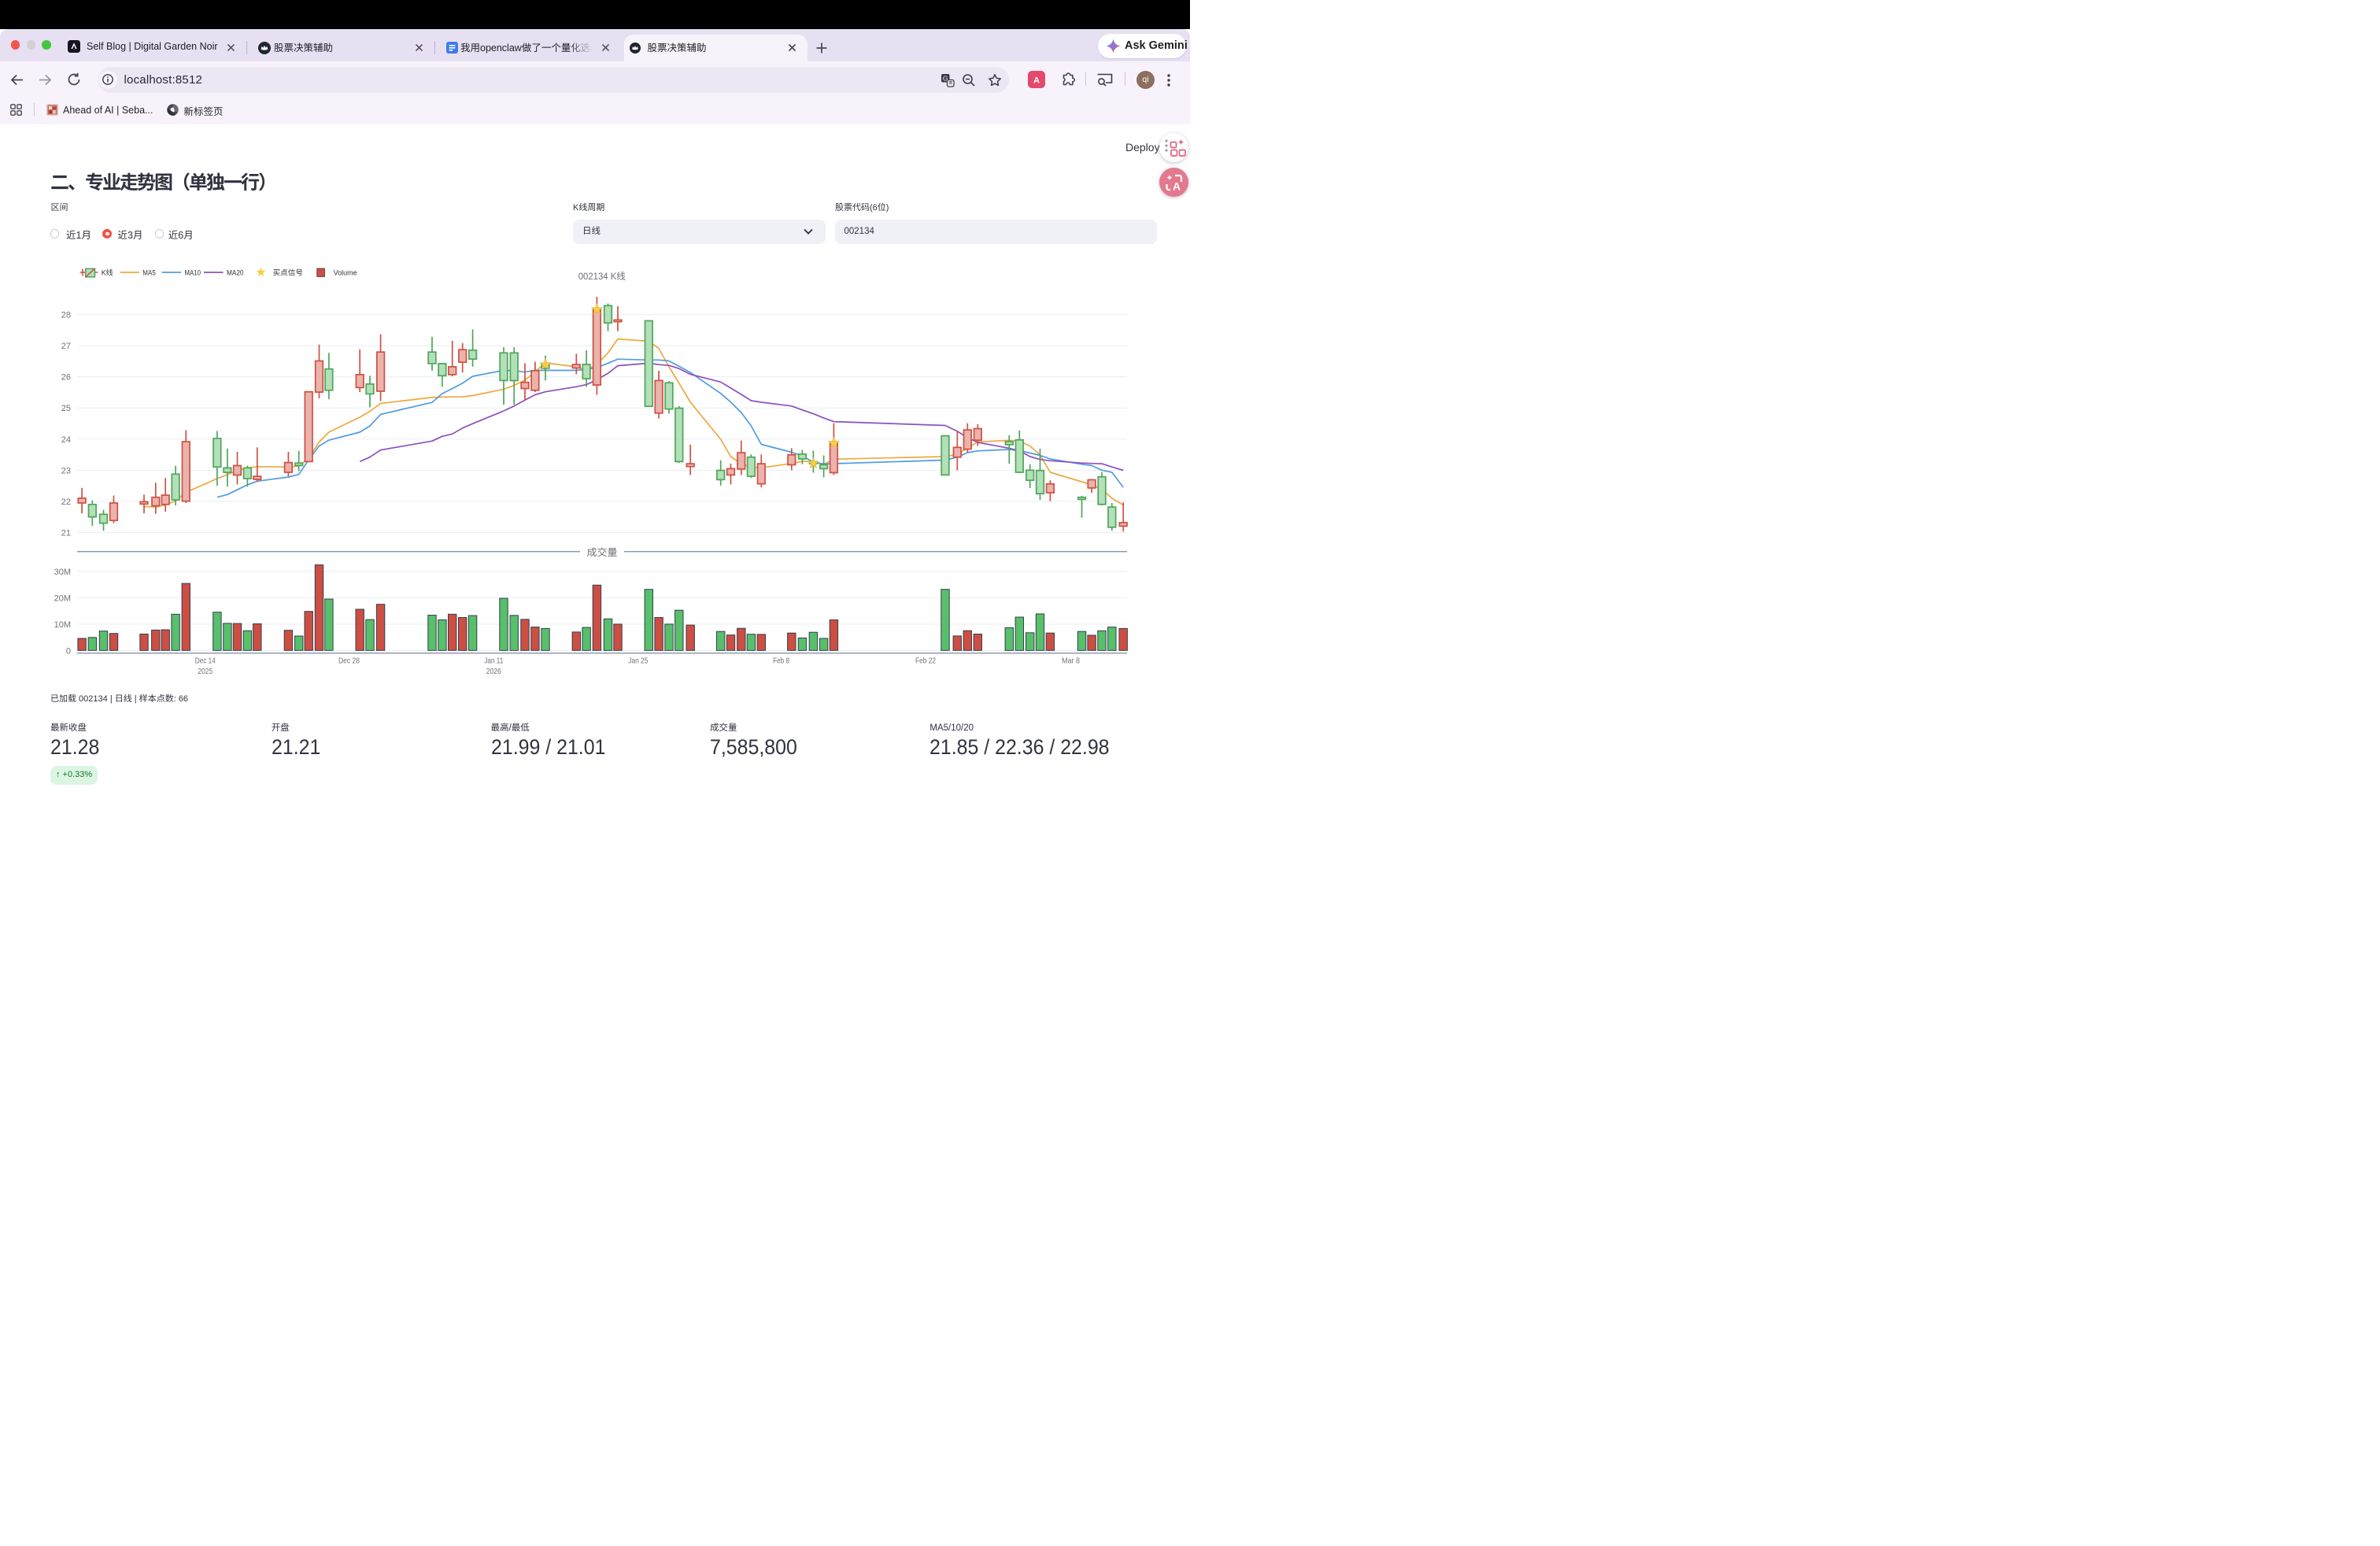 The width and height of the screenshot is (2380, 1546). I want to click on svg-text: Dec 28, so click(349, 660).